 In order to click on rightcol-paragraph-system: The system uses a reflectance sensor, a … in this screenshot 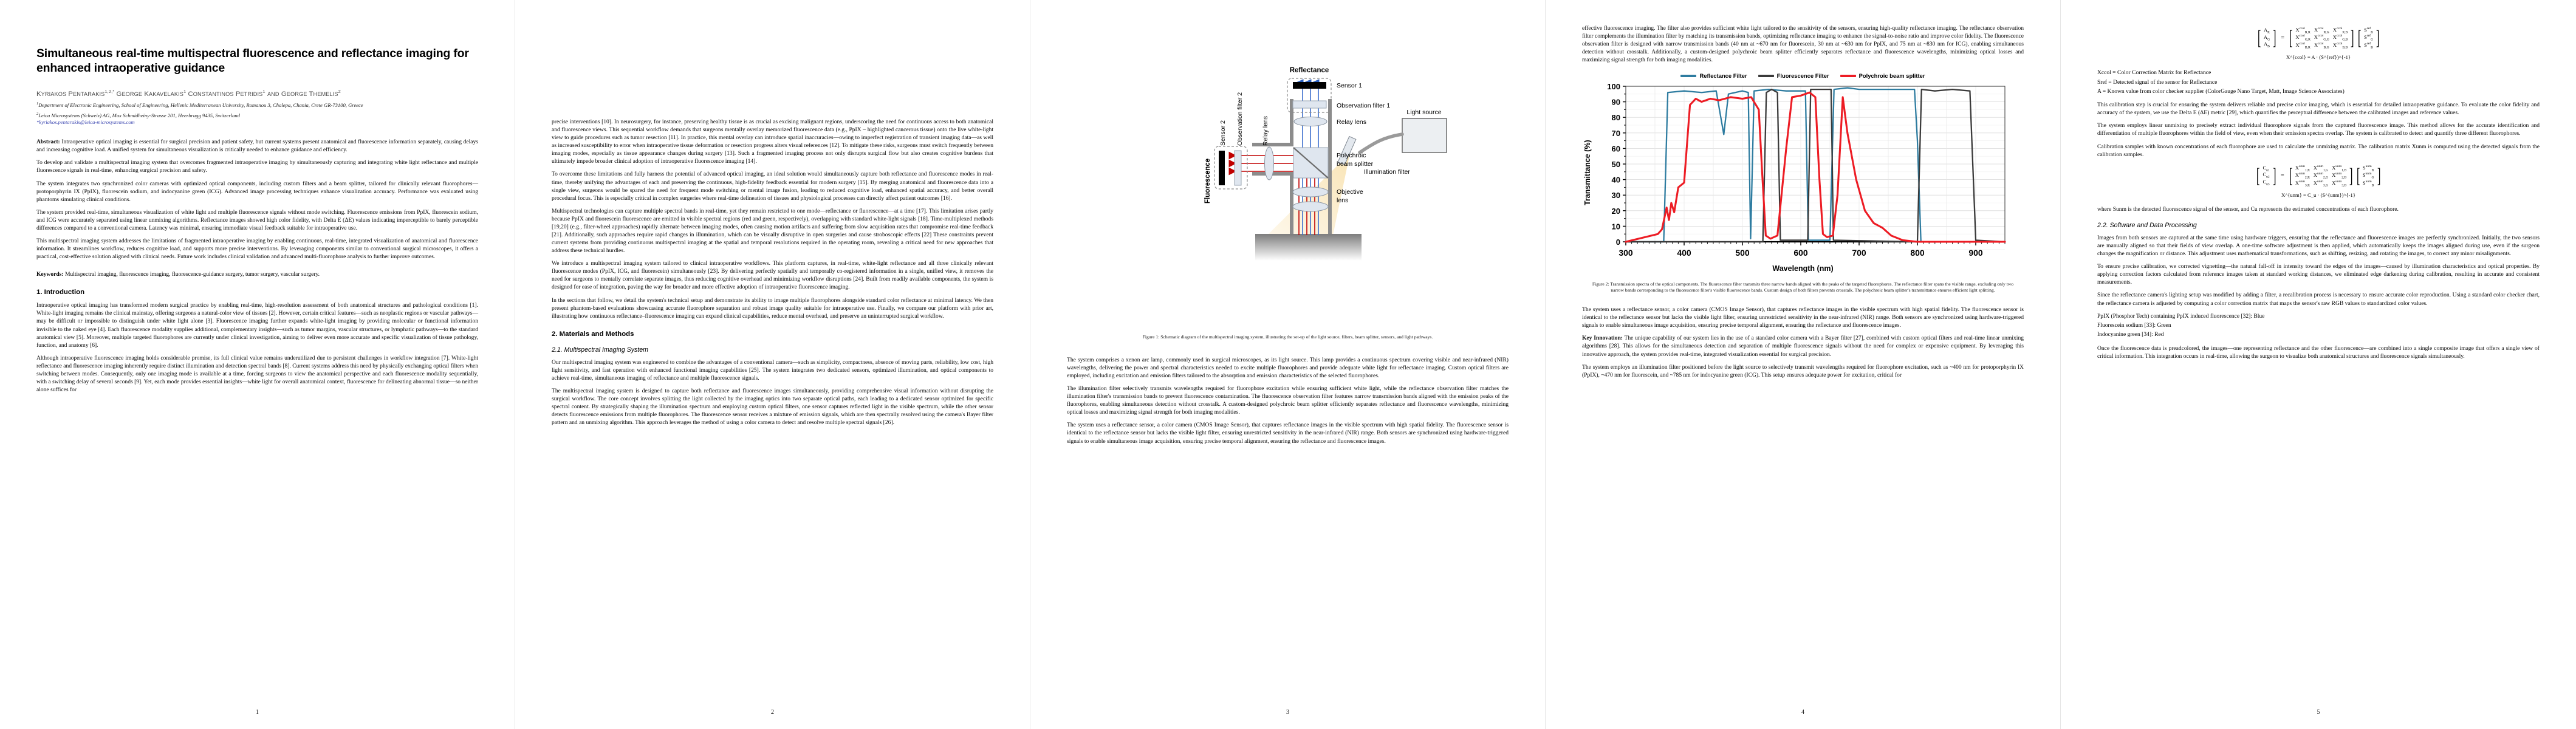, I will do `click(1803, 317)`.